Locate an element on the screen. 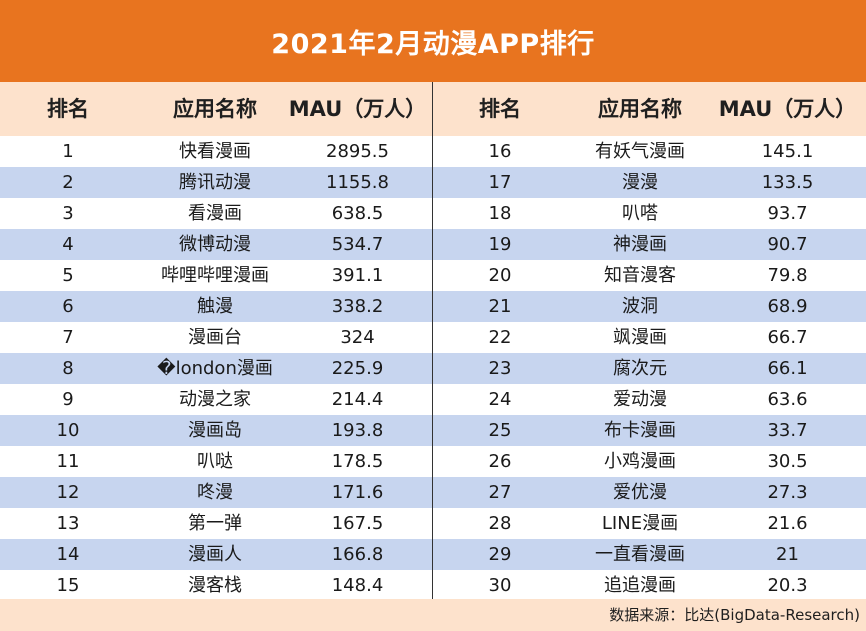 The image size is (866, 631). header-rank-left: 排名 is located at coordinates (68, 109).